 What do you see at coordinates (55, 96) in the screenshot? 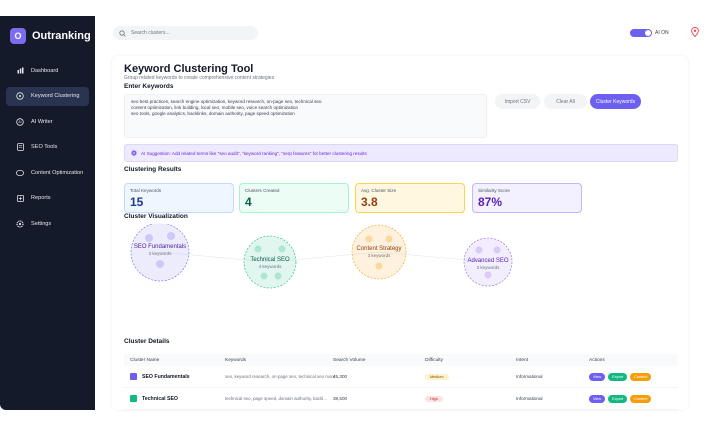
I see `sidebar-item-label: Keyword Clustering` at bounding box center [55, 96].